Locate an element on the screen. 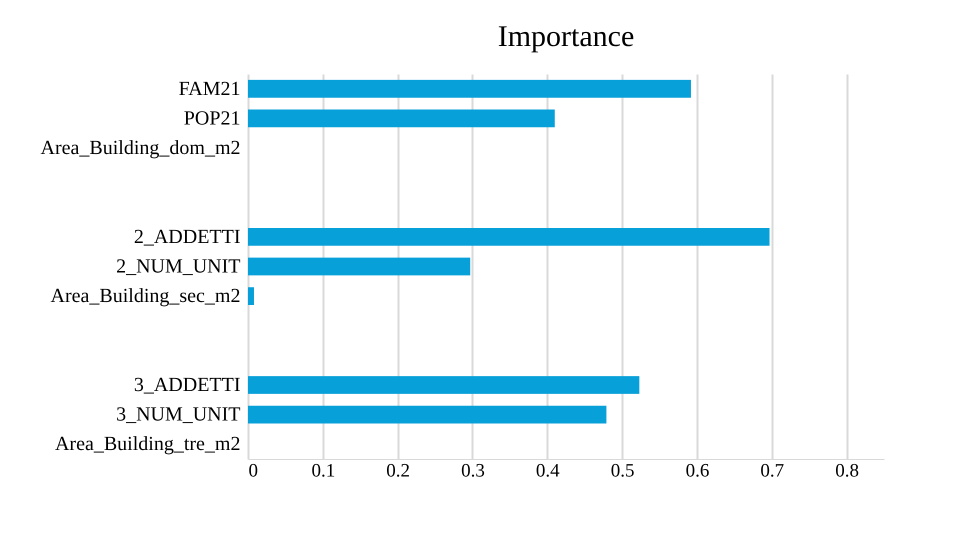 The height and width of the screenshot is (542, 957). y-tick-label: Area_Building_sec_m2 is located at coordinates (145, 296).